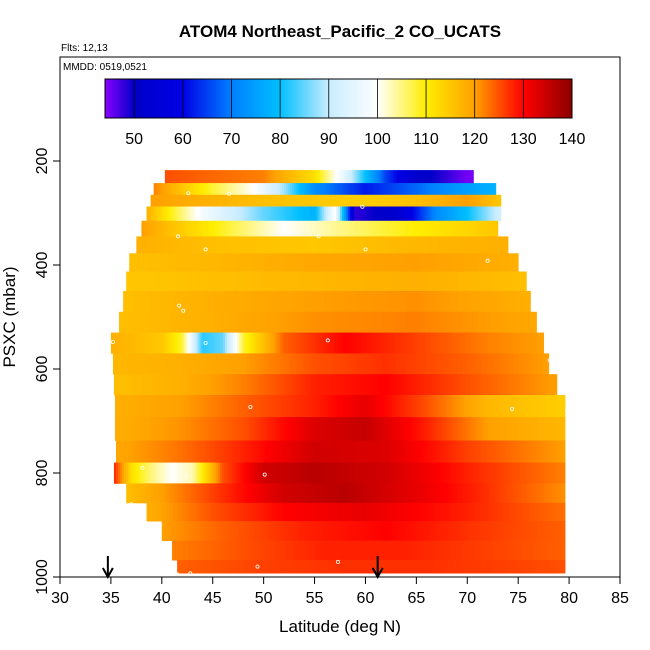  I want to click on colorbar-tick-label: 140, so click(572, 139).